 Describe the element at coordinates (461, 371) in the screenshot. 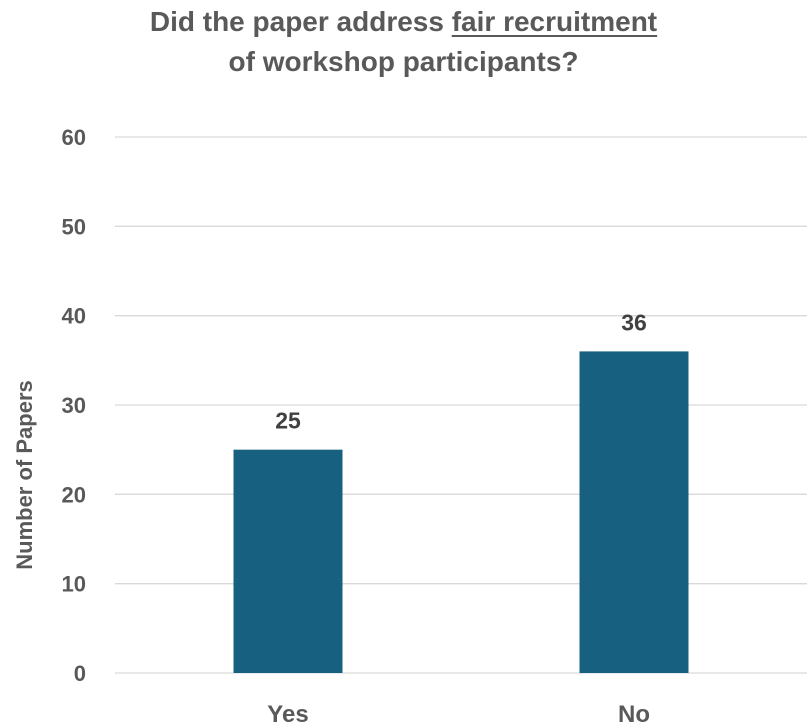

I see `data-labels: 25 36` at that location.